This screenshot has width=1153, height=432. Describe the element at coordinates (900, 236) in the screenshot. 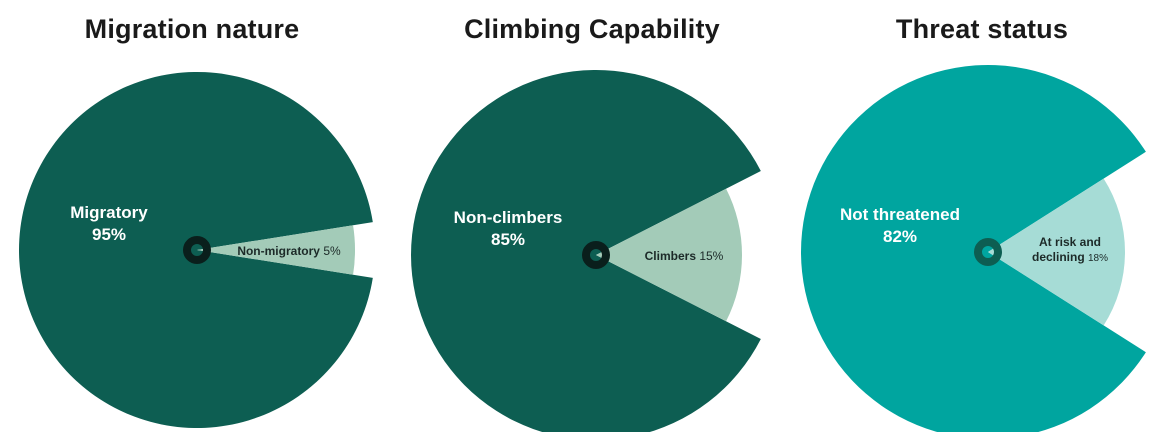

I see `slice-value-major: 82%` at that location.